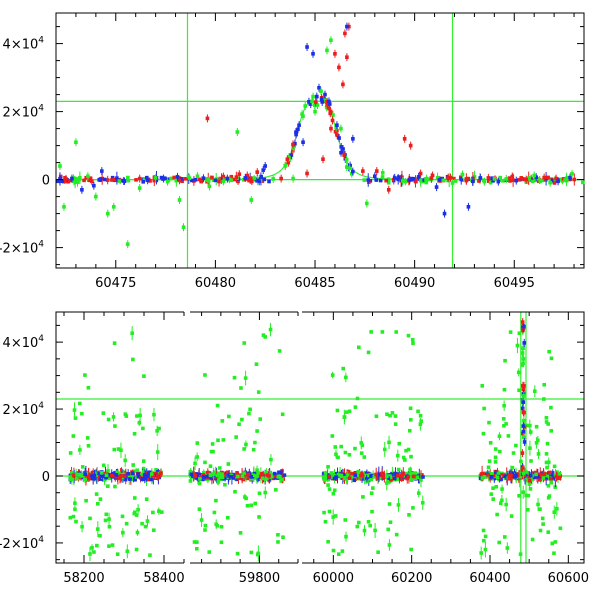 The width and height of the screenshot is (600, 604). Describe the element at coordinates (83, 578) in the screenshot. I see `x-tick-label: 58200` at that location.